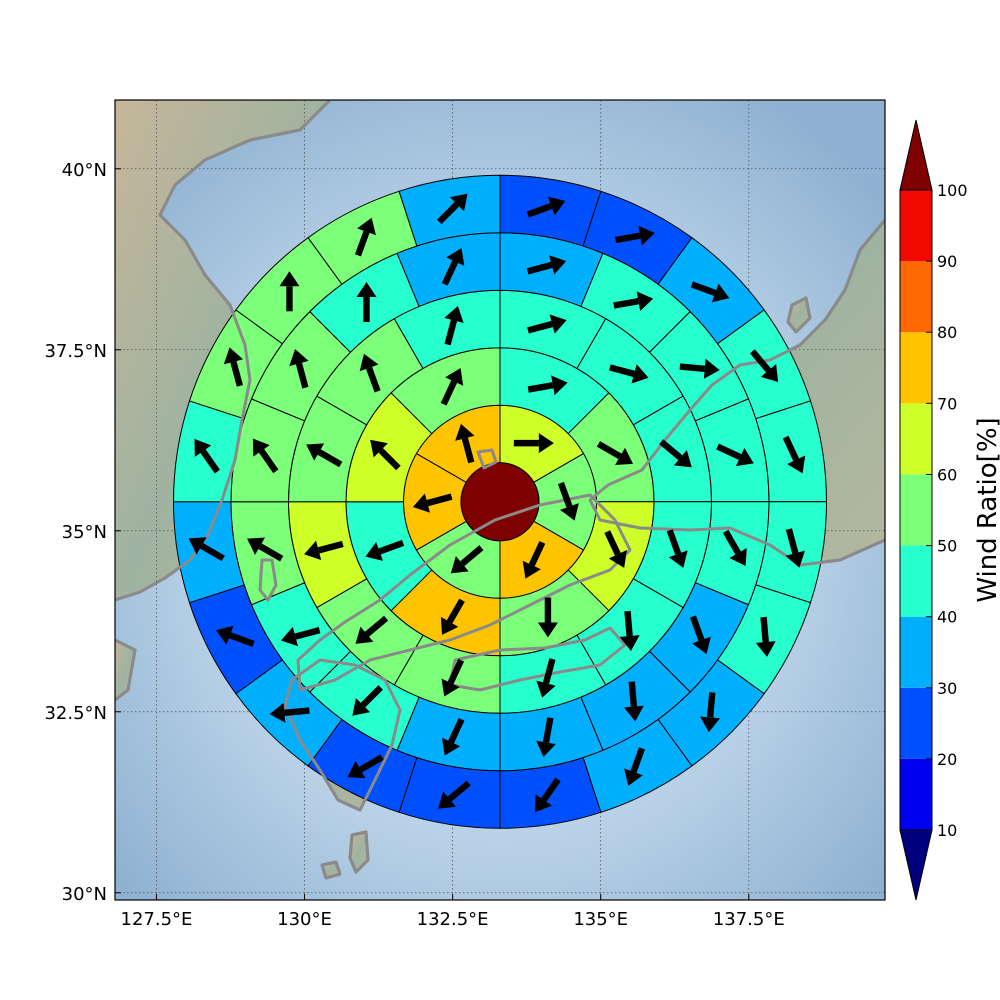 This screenshot has height=1000, width=1000. I want to click on wind-arrow-r1-s5, so click(432, 503).